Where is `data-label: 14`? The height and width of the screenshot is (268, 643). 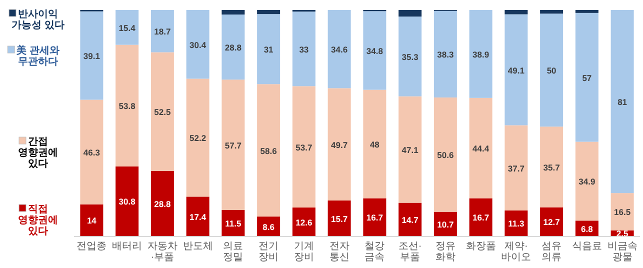
data-label: 14 is located at coordinates (91, 221).